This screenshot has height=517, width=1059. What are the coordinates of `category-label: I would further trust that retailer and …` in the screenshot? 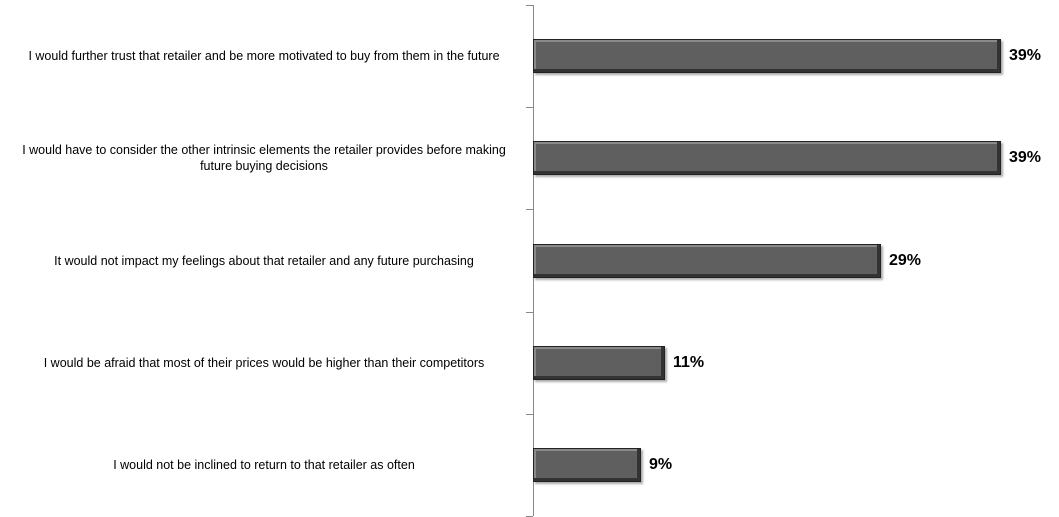 It's located at (264, 56).